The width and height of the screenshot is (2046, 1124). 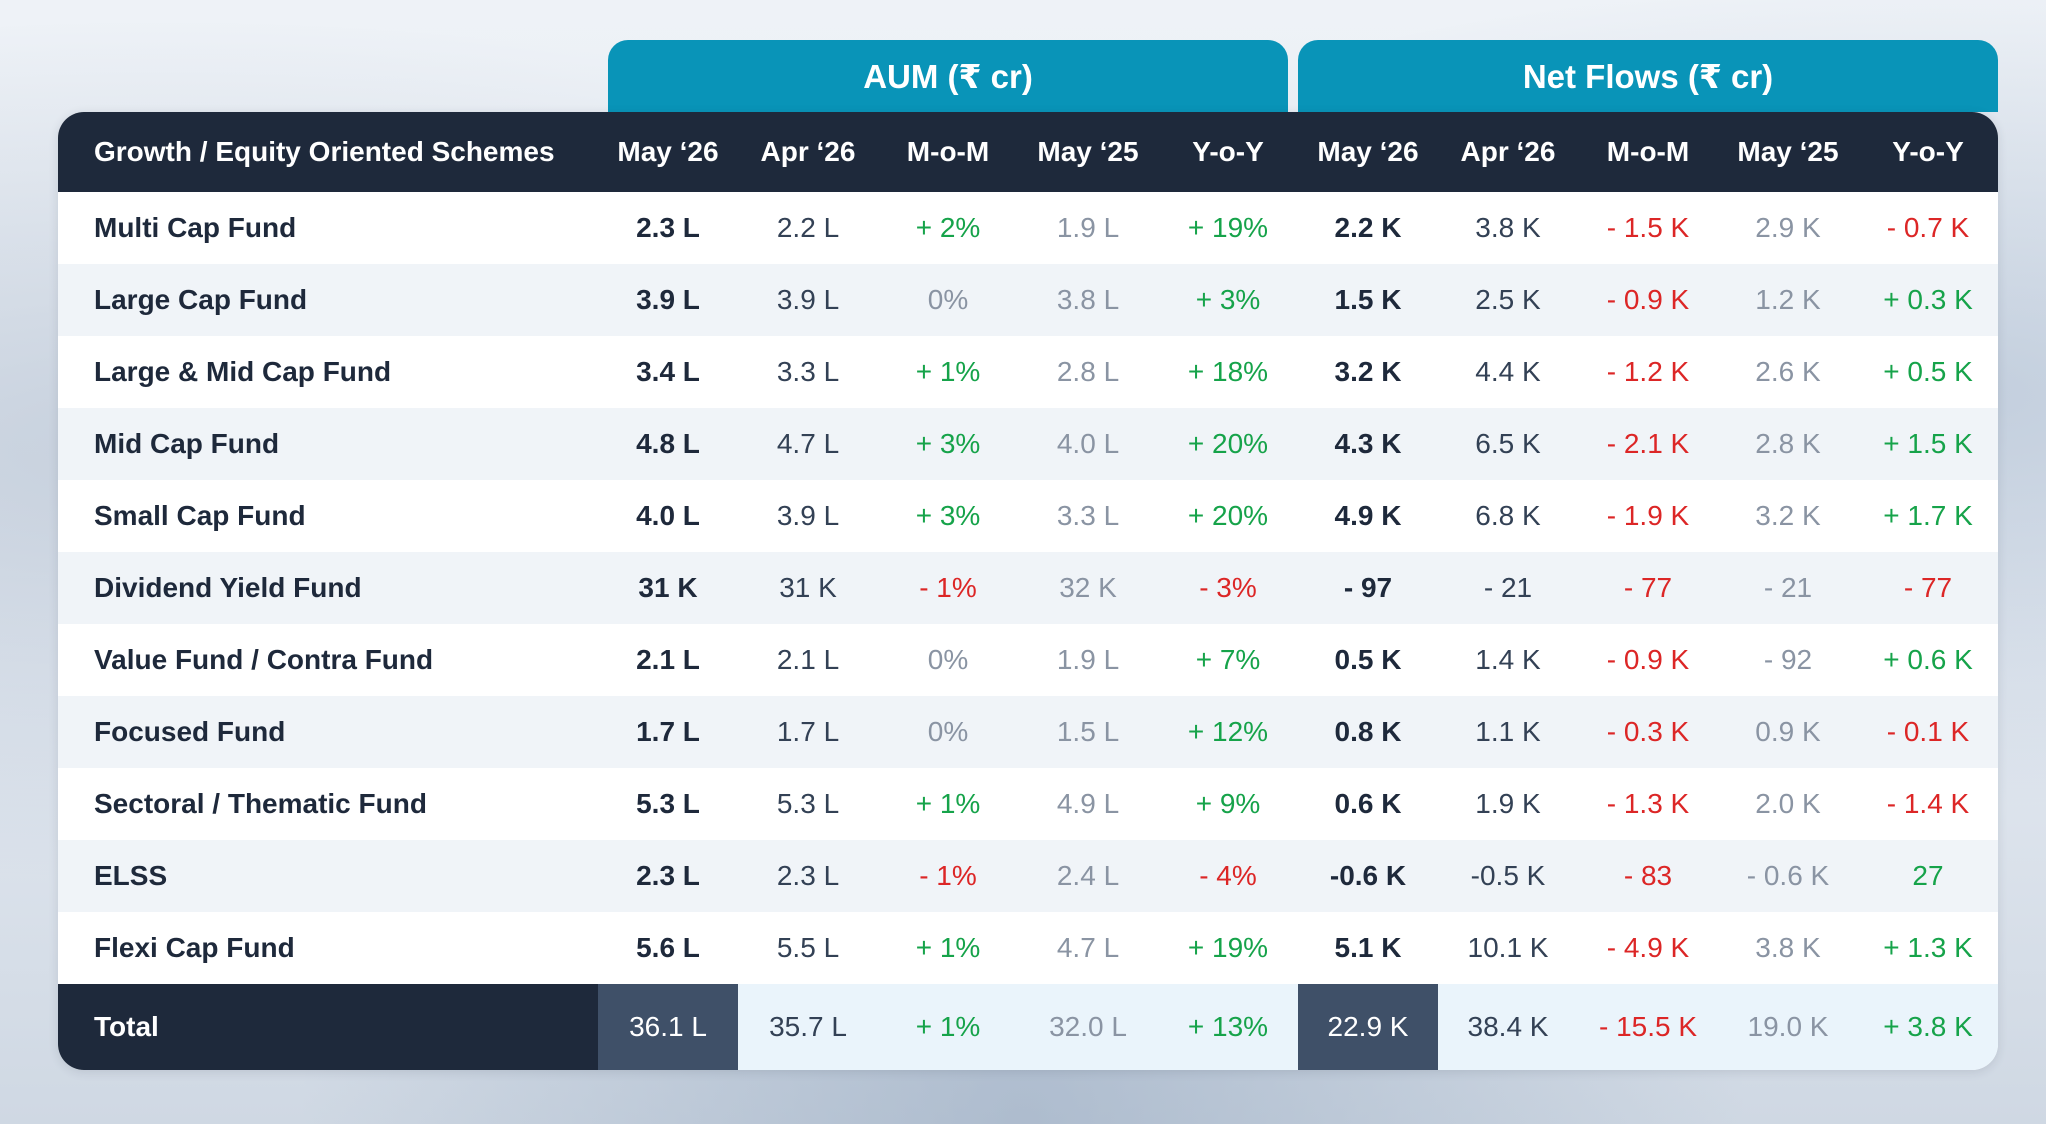 I want to click on table-cell: 1.7 L, so click(x=668, y=731).